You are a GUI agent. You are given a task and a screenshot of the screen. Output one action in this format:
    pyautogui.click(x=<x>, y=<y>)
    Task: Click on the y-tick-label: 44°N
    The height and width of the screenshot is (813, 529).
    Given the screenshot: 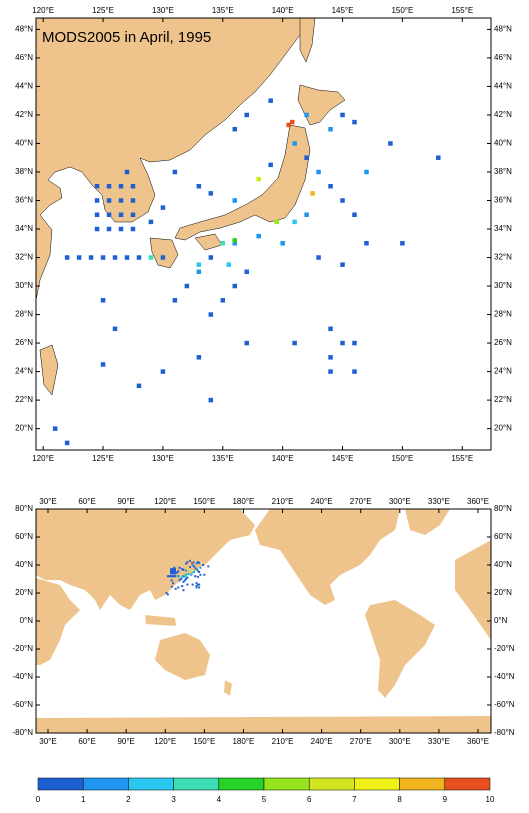 What is the action you would take?
    pyautogui.click(x=24, y=86)
    